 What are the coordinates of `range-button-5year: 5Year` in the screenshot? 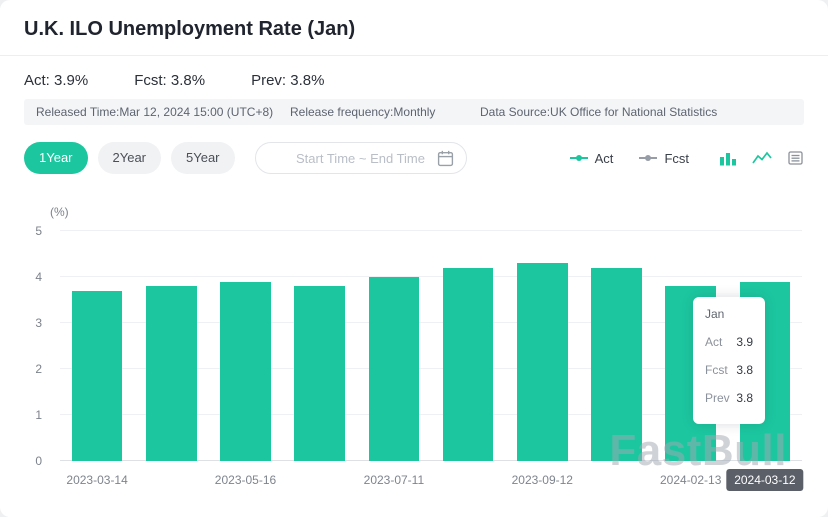 It's located at (203, 158).